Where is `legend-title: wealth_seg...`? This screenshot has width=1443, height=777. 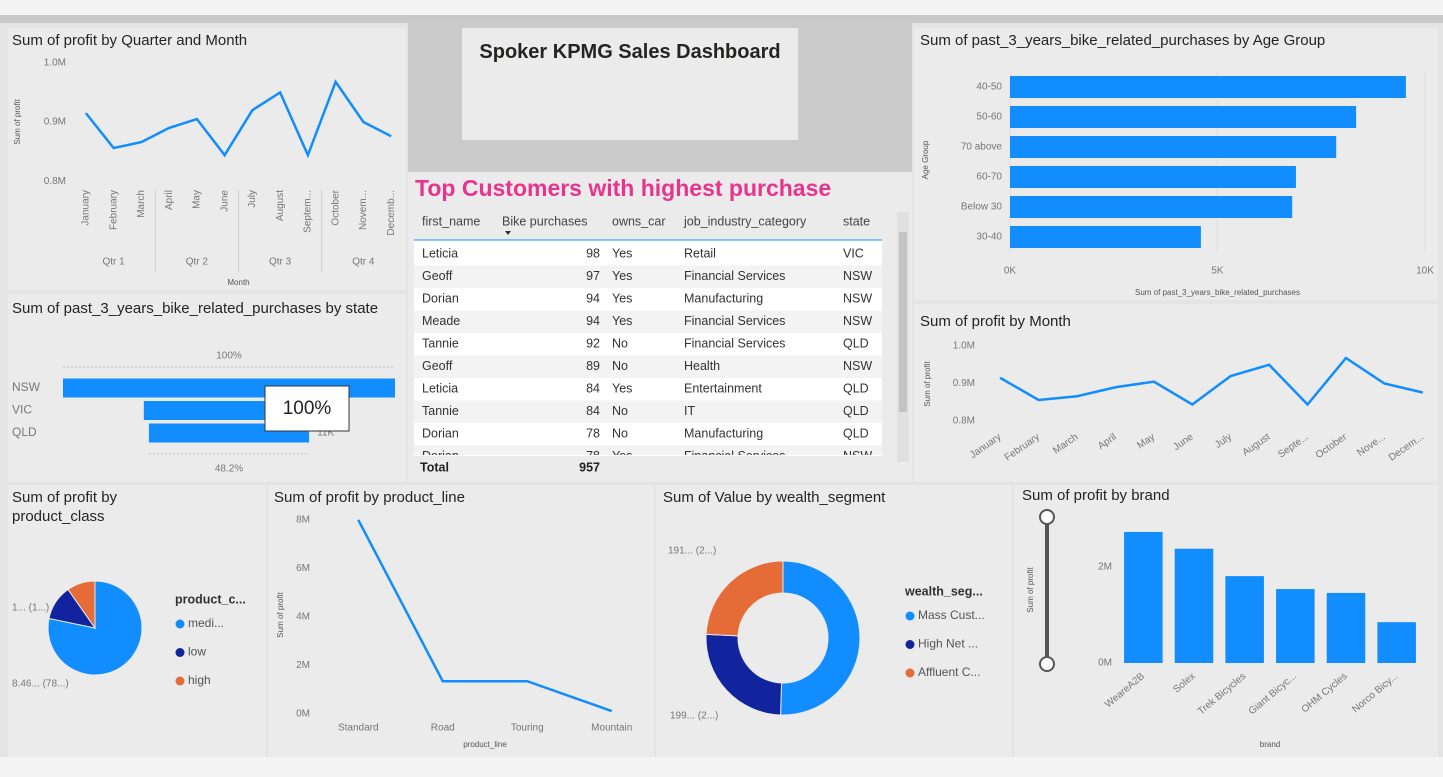
legend-title: wealth_seg... is located at coordinates (943, 591).